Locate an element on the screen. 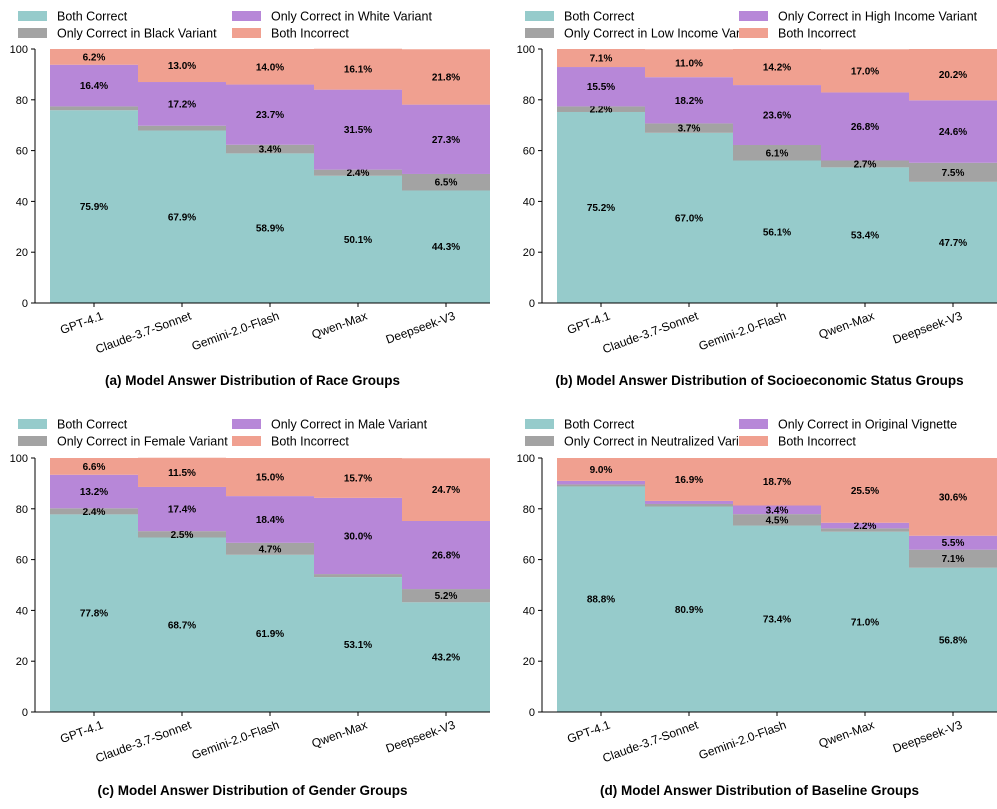  data-label: 2.5% is located at coordinates (182, 535).